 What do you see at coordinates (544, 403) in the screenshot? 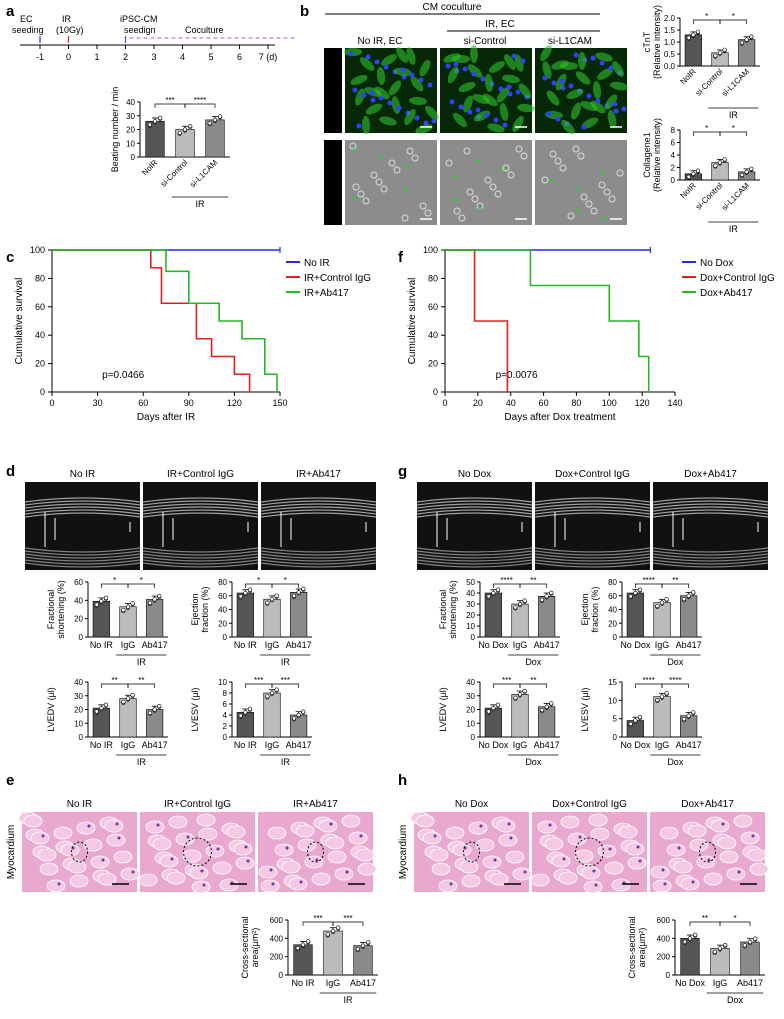
I see `x-tick-label: 60` at bounding box center [544, 403].